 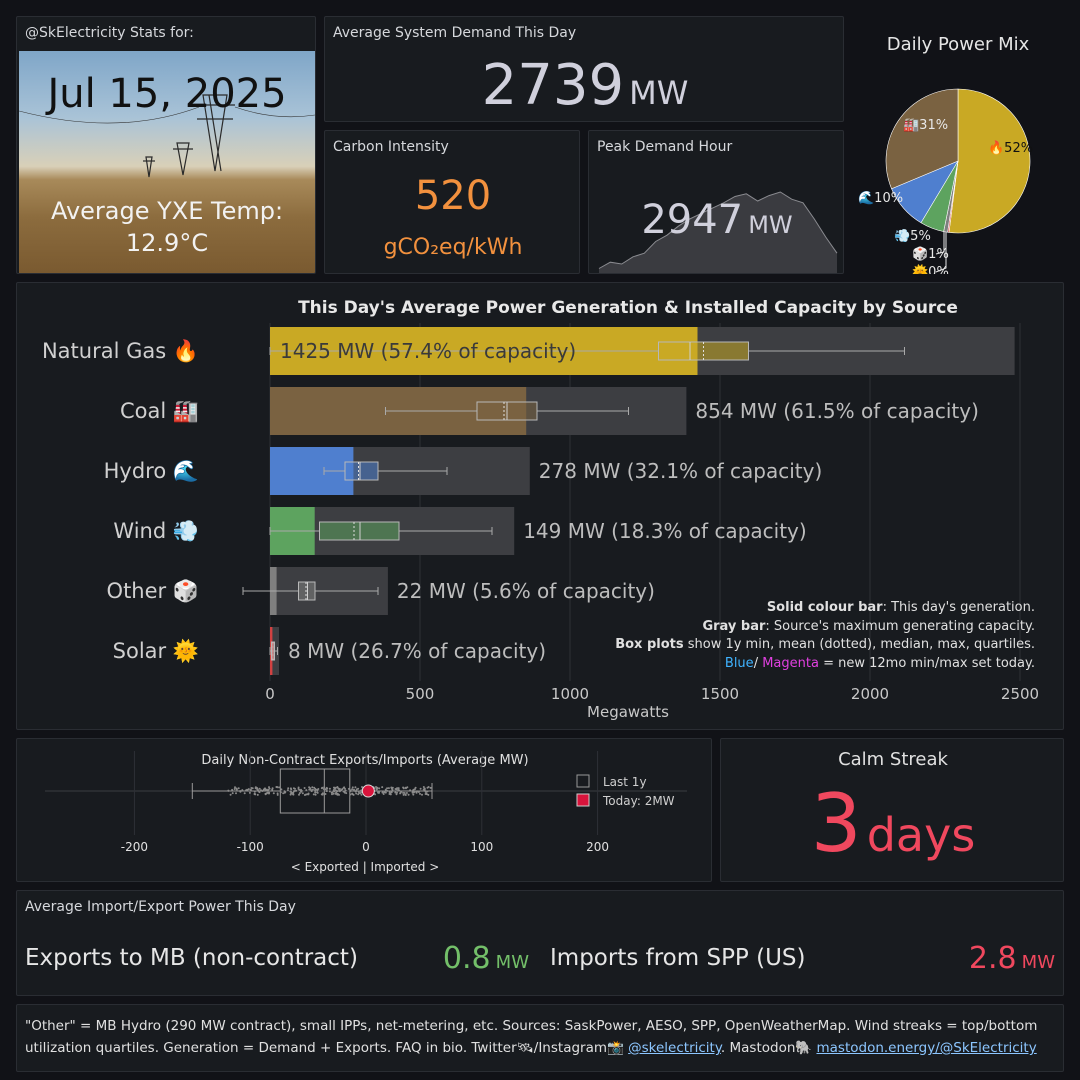 What do you see at coordinates (366, 847) in the screenshot?
I see `exports-tick-label: 0` at bounding box center [366, 847].